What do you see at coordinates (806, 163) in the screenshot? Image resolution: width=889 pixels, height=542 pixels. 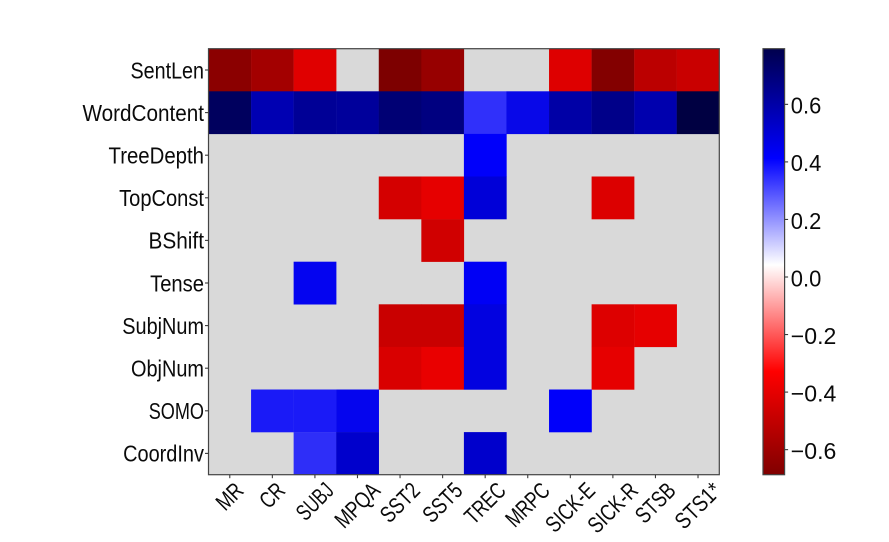 I see `svg-text: 0.4` at bounding box center [806, 163].